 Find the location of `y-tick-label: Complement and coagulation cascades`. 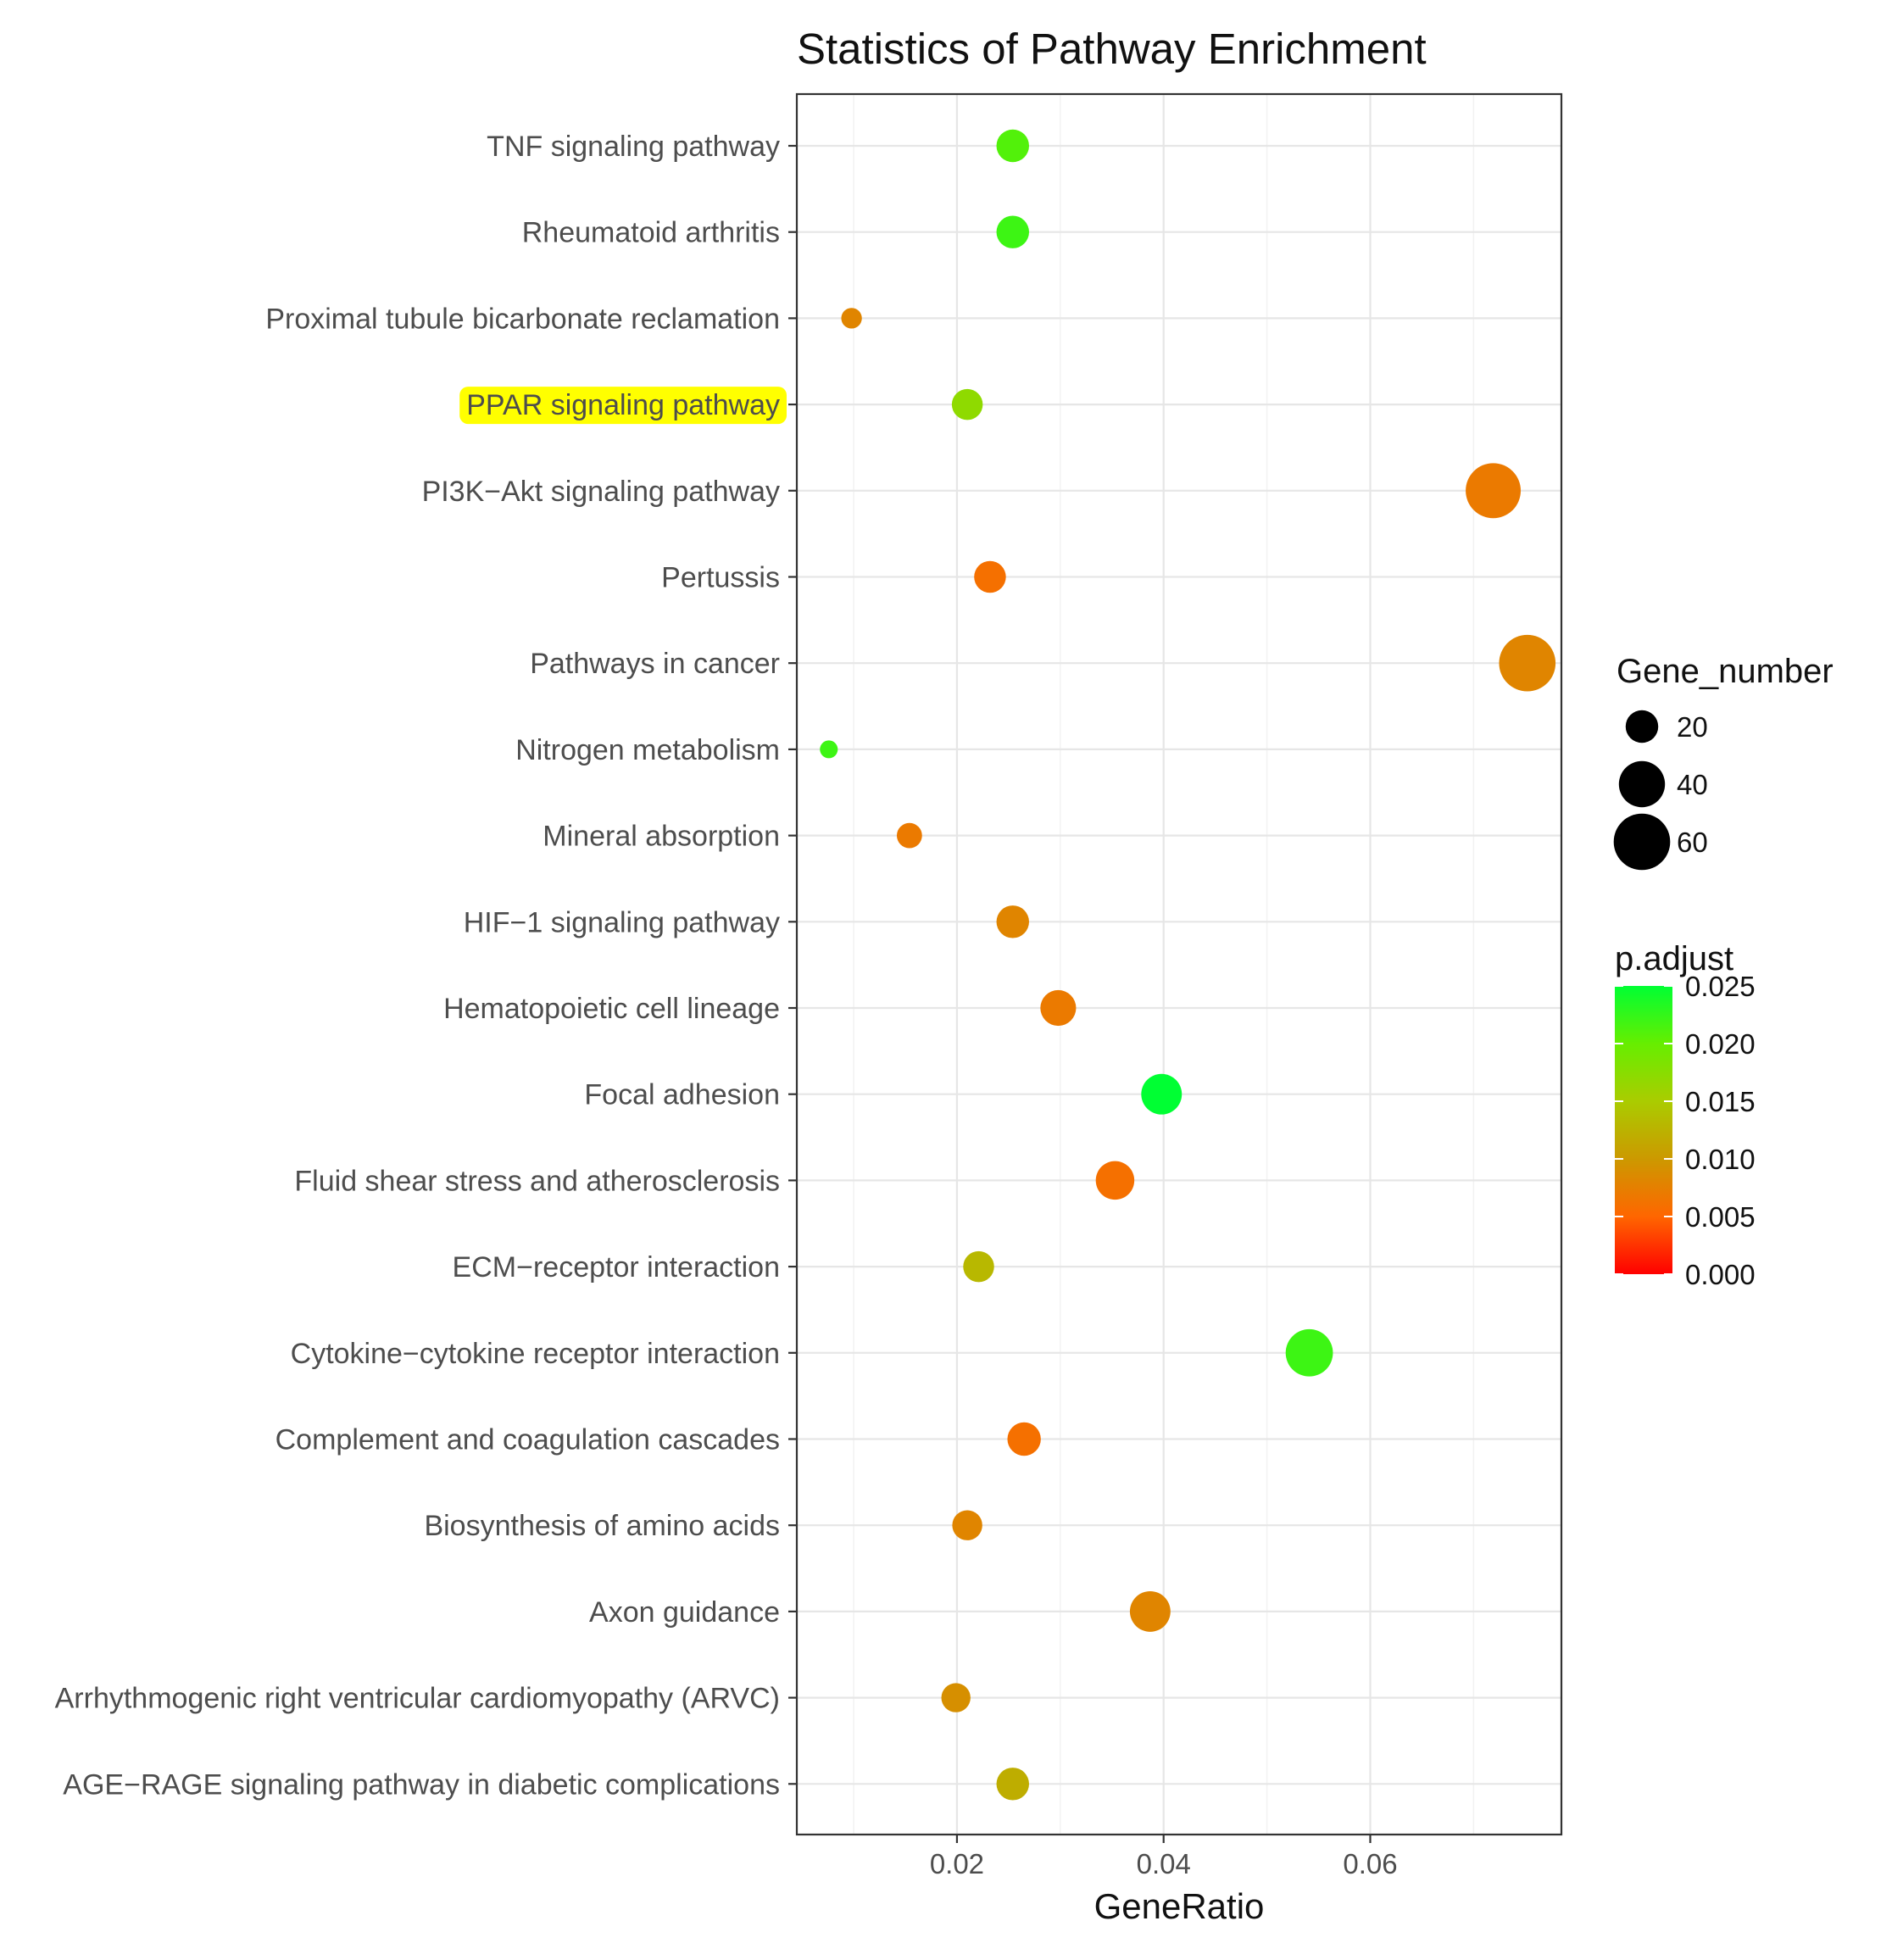

y-tick-label: Complement and coagulation cascades is located at coordinates (527, 1440).